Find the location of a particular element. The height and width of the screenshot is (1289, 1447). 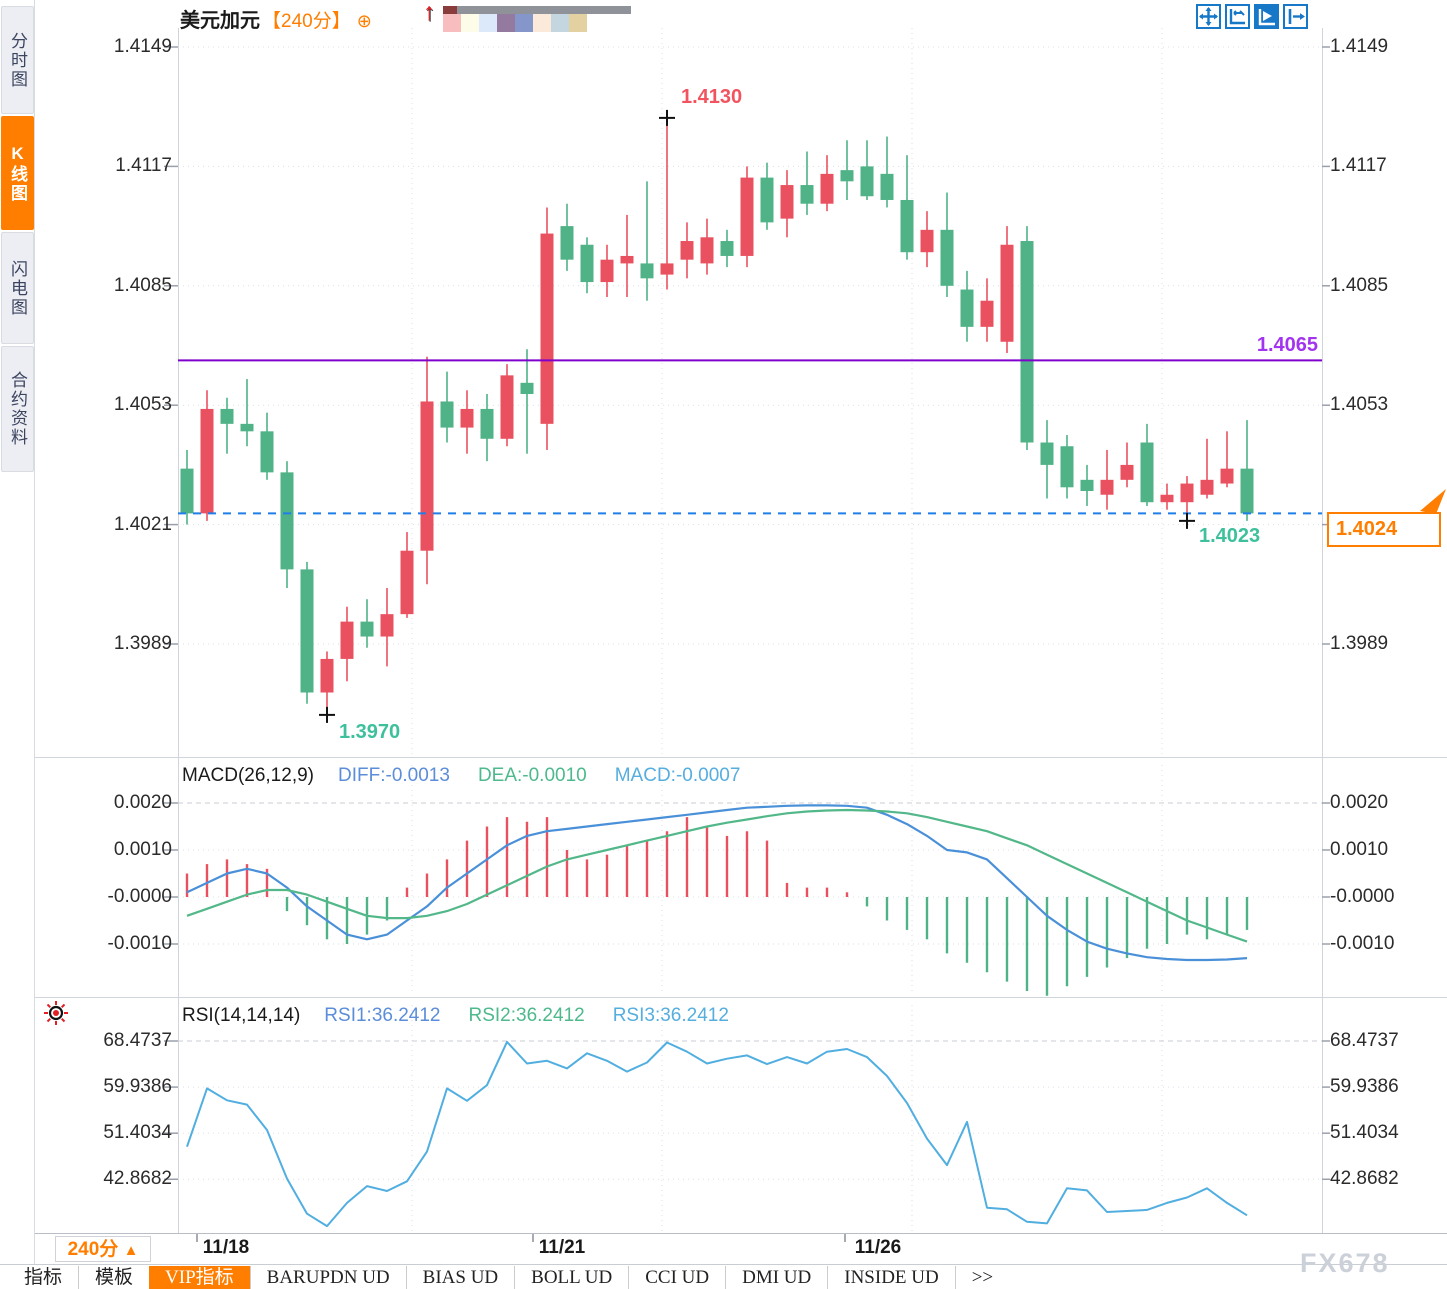

link-icon: ⊕ is located at coordinates (364, 21).